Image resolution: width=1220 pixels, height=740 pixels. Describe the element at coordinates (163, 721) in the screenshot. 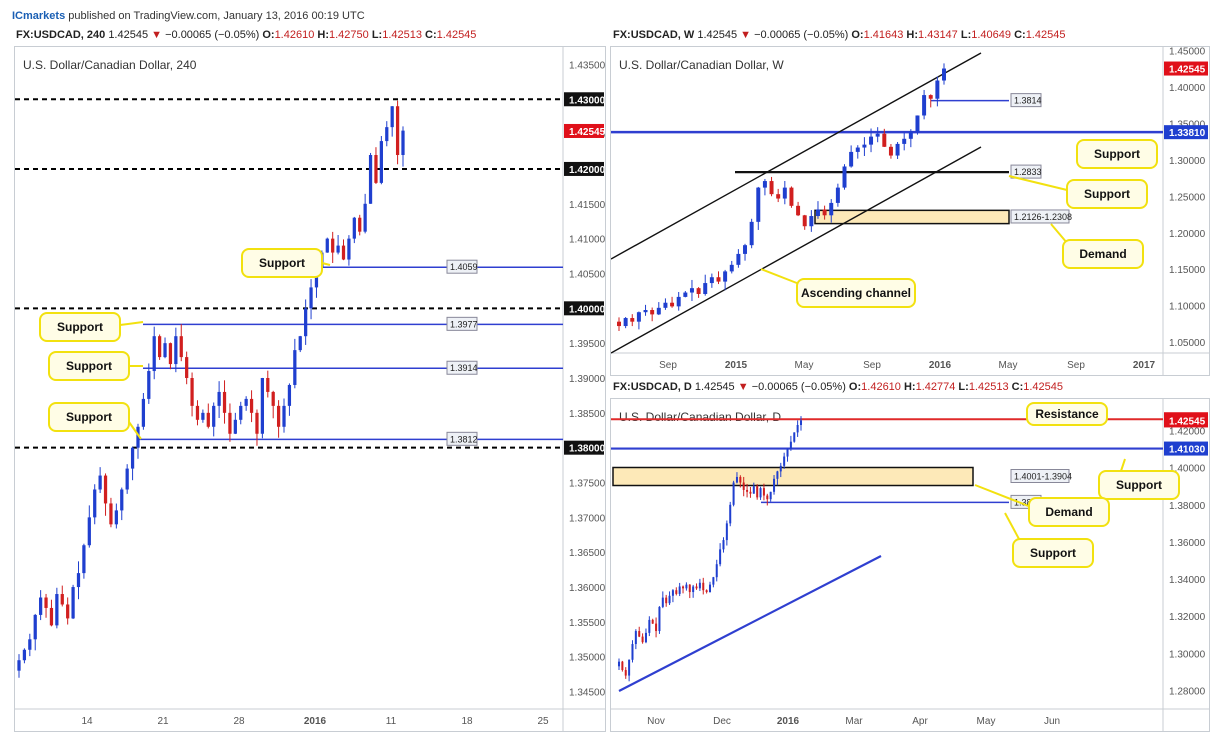

I see `x-tick-label: 21` at that location.